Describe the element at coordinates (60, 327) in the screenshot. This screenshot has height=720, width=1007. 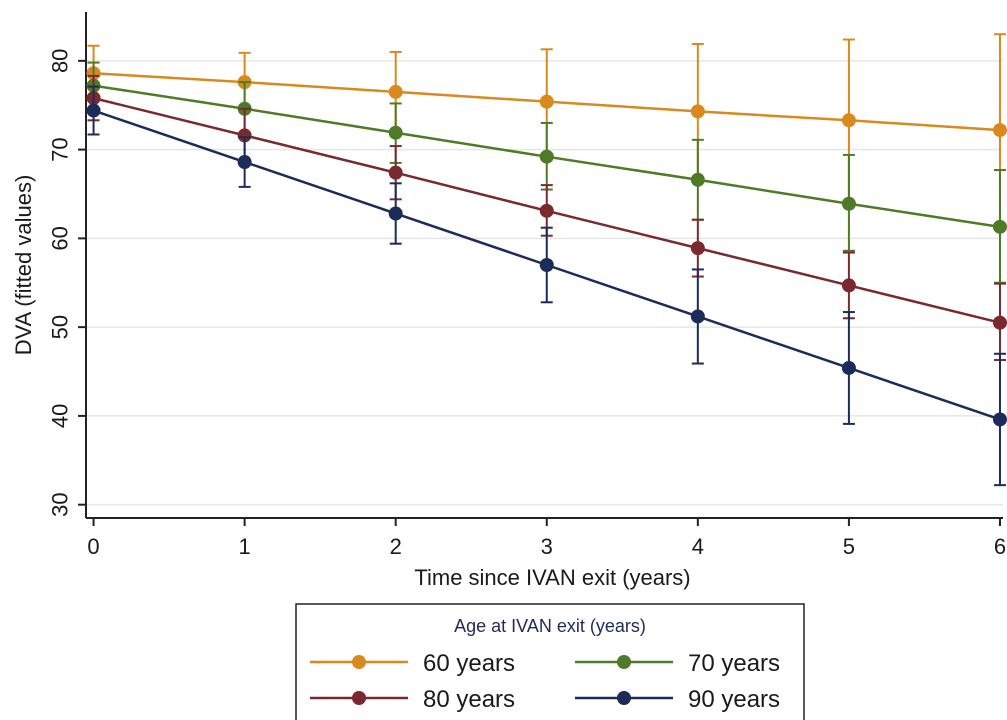
I see `y-tick-label-50: 50` at that location.